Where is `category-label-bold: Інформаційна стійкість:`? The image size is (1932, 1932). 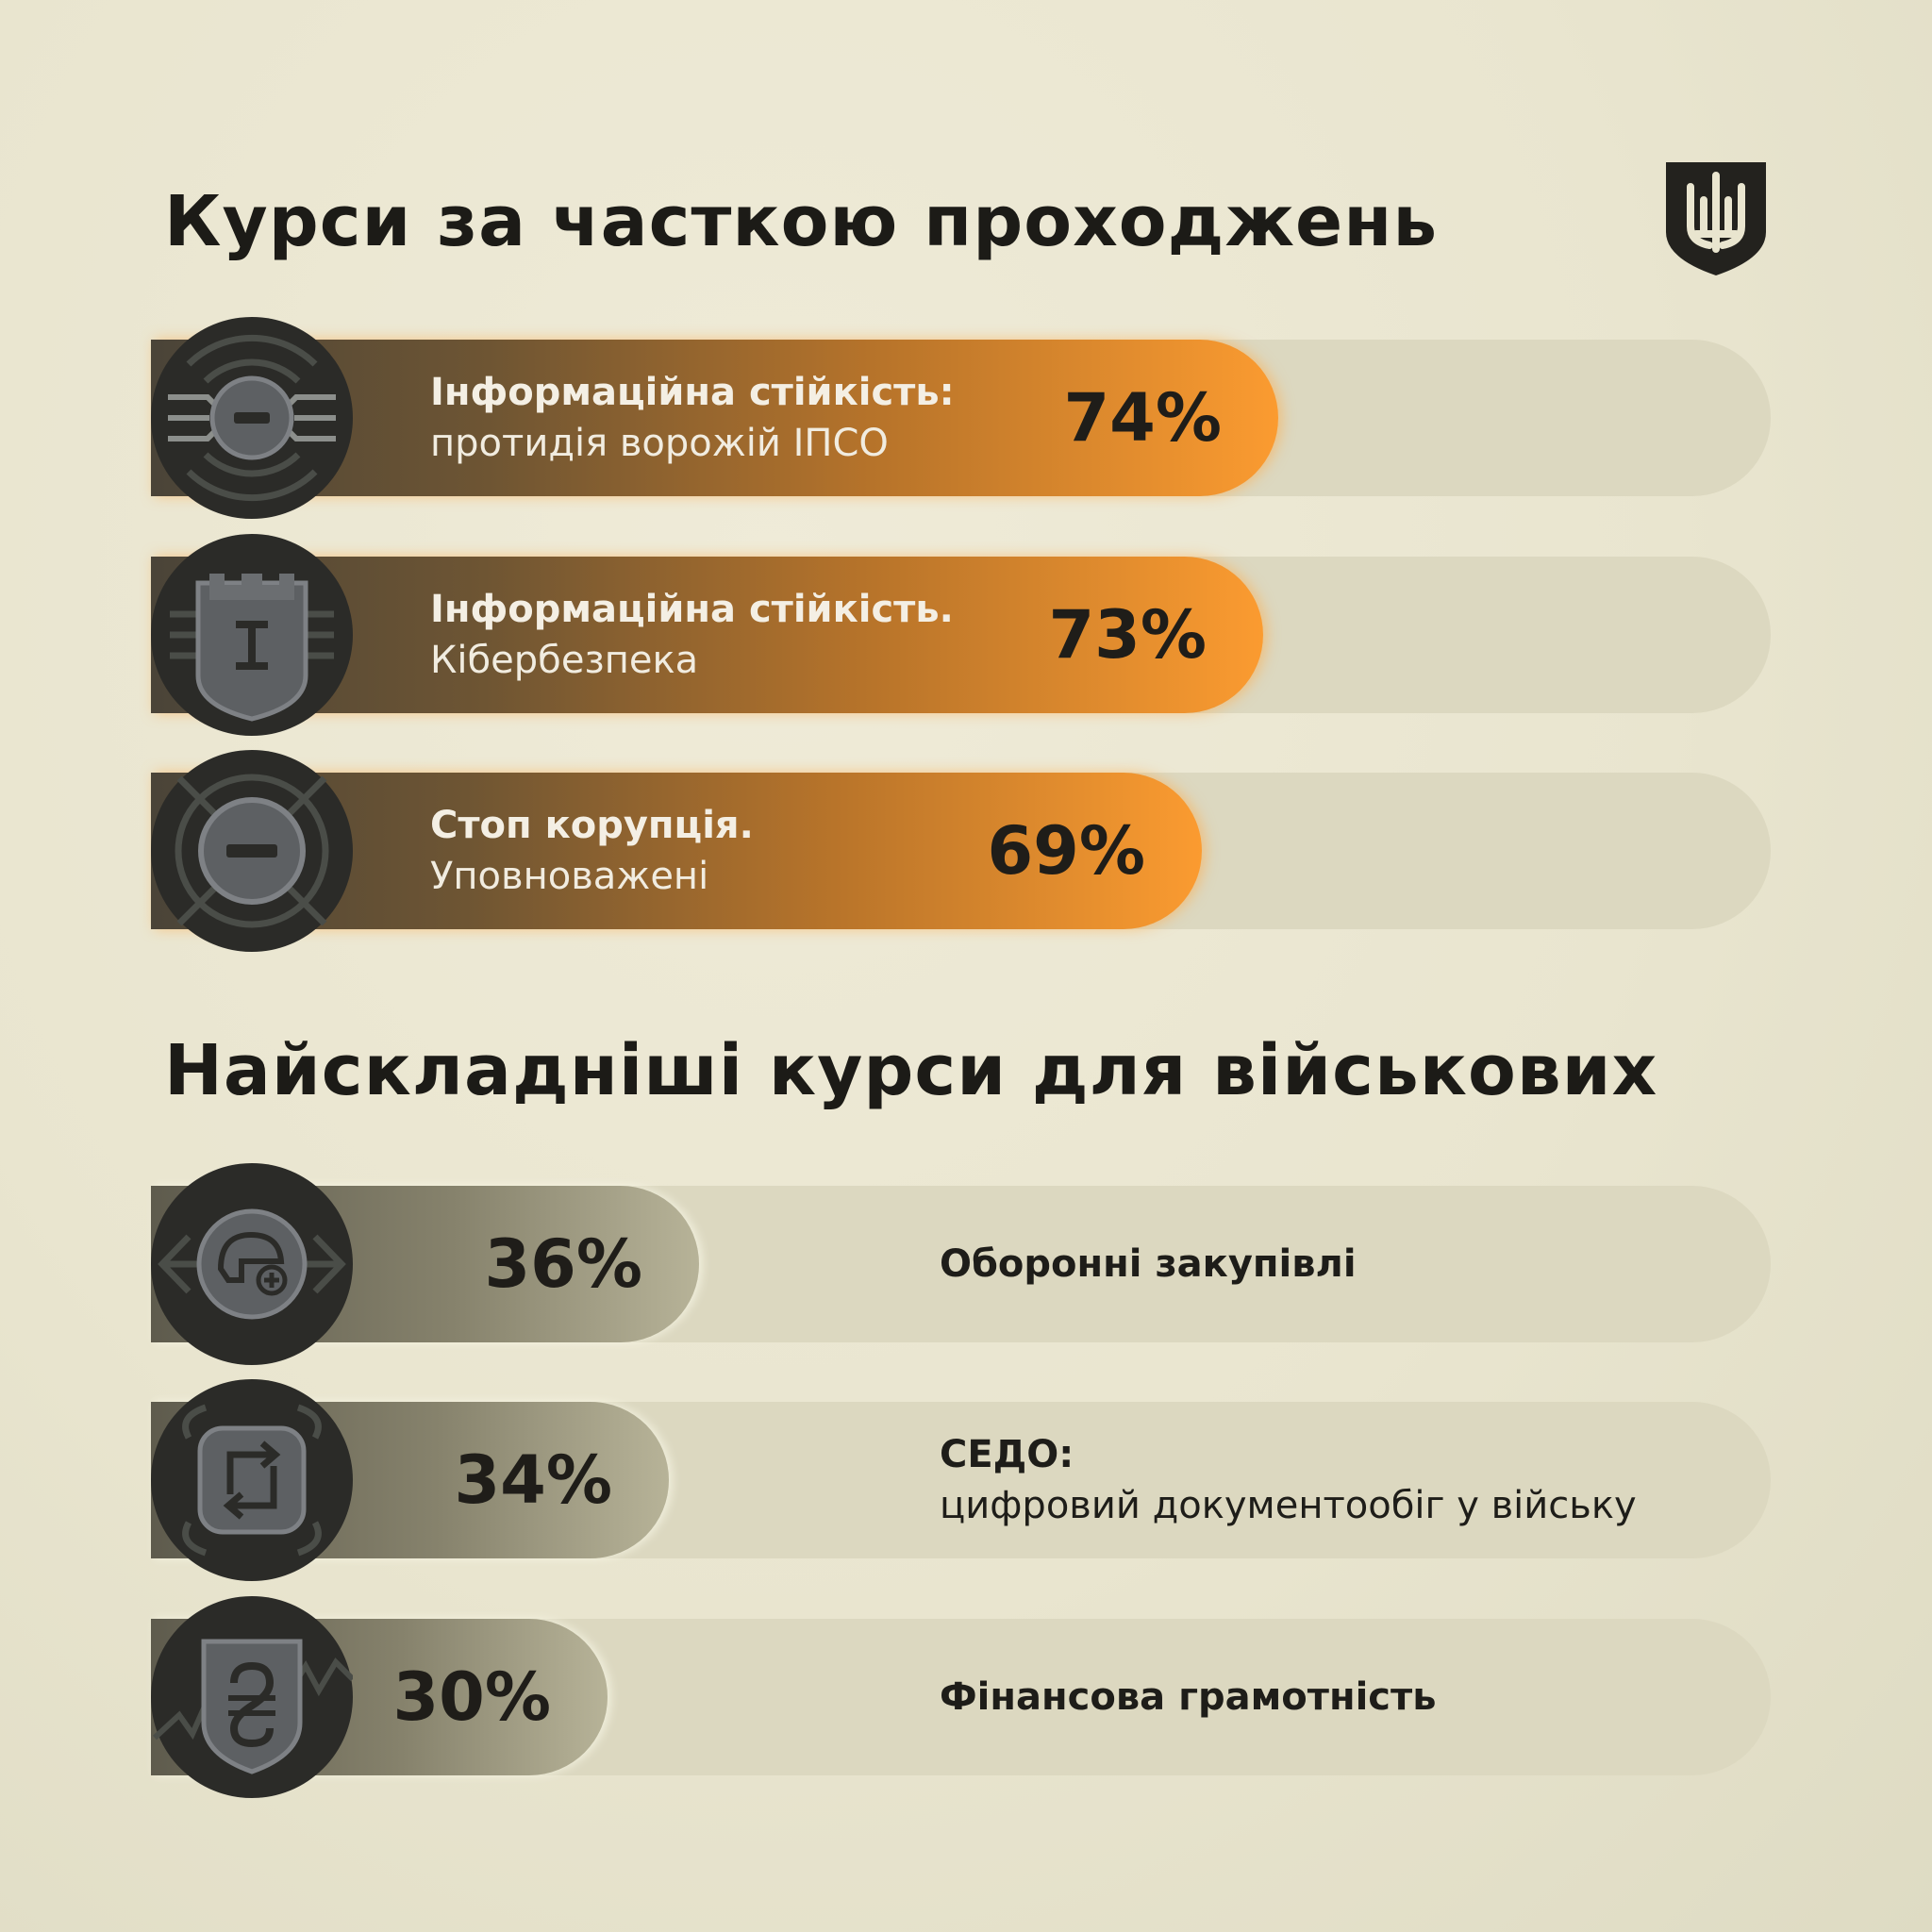
category-label-bold: Інформаційна стійкість: is located at coordinates (692, 393).